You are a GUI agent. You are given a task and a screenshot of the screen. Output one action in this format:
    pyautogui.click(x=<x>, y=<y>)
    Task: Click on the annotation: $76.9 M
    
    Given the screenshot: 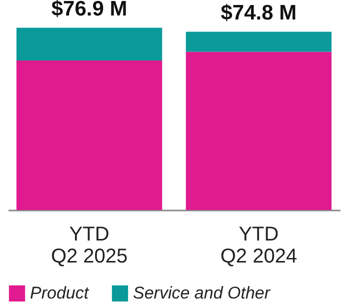 What is the action you would take?
    pyautogui.click(x=89, y=10)
    